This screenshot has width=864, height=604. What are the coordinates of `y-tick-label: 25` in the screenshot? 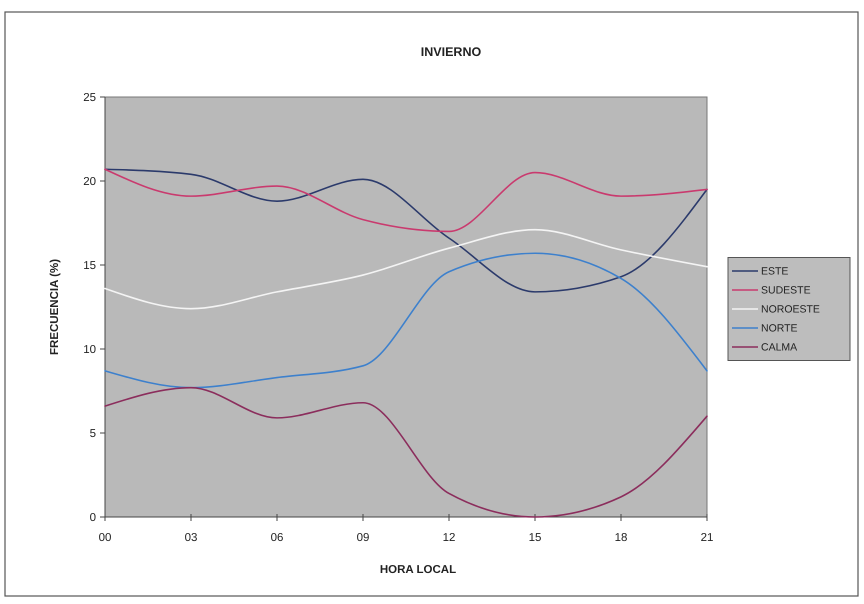 It's located at (89, 98).